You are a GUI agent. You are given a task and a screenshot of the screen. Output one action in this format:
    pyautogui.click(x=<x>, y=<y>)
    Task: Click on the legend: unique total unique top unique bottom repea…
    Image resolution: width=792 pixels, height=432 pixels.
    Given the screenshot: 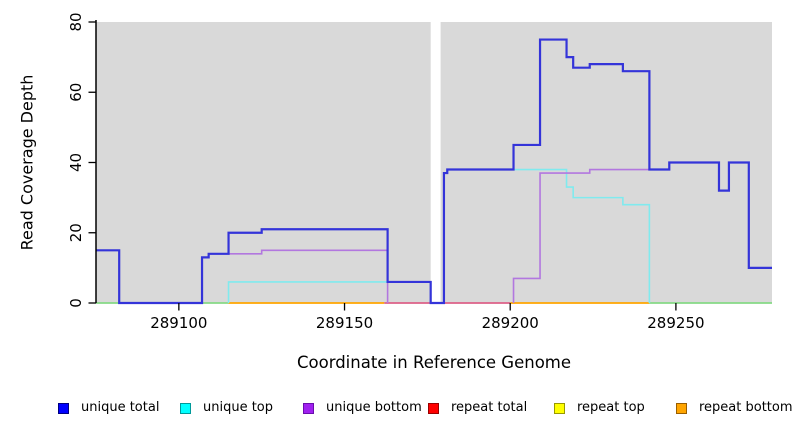 What is the action you would take?
    pyautogui.click(x=396, y=410)
    